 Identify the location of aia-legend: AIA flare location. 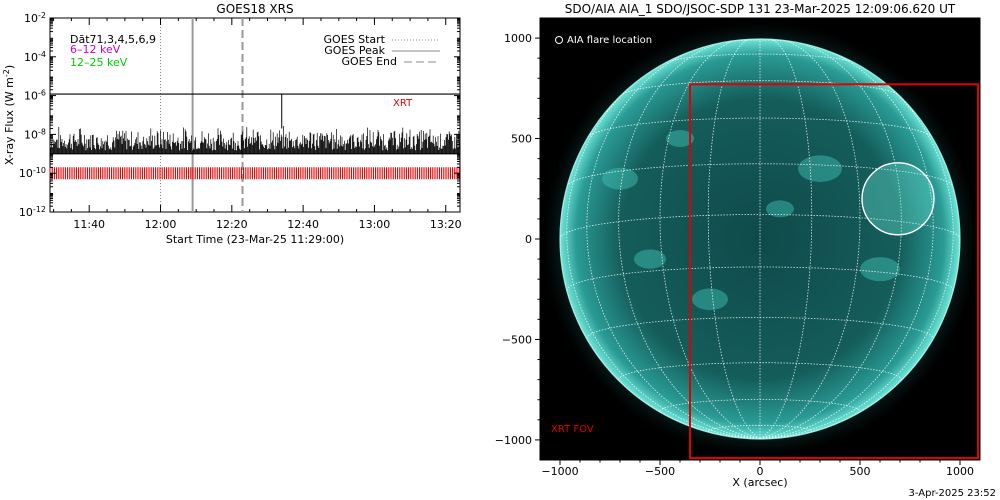
(603, 40).